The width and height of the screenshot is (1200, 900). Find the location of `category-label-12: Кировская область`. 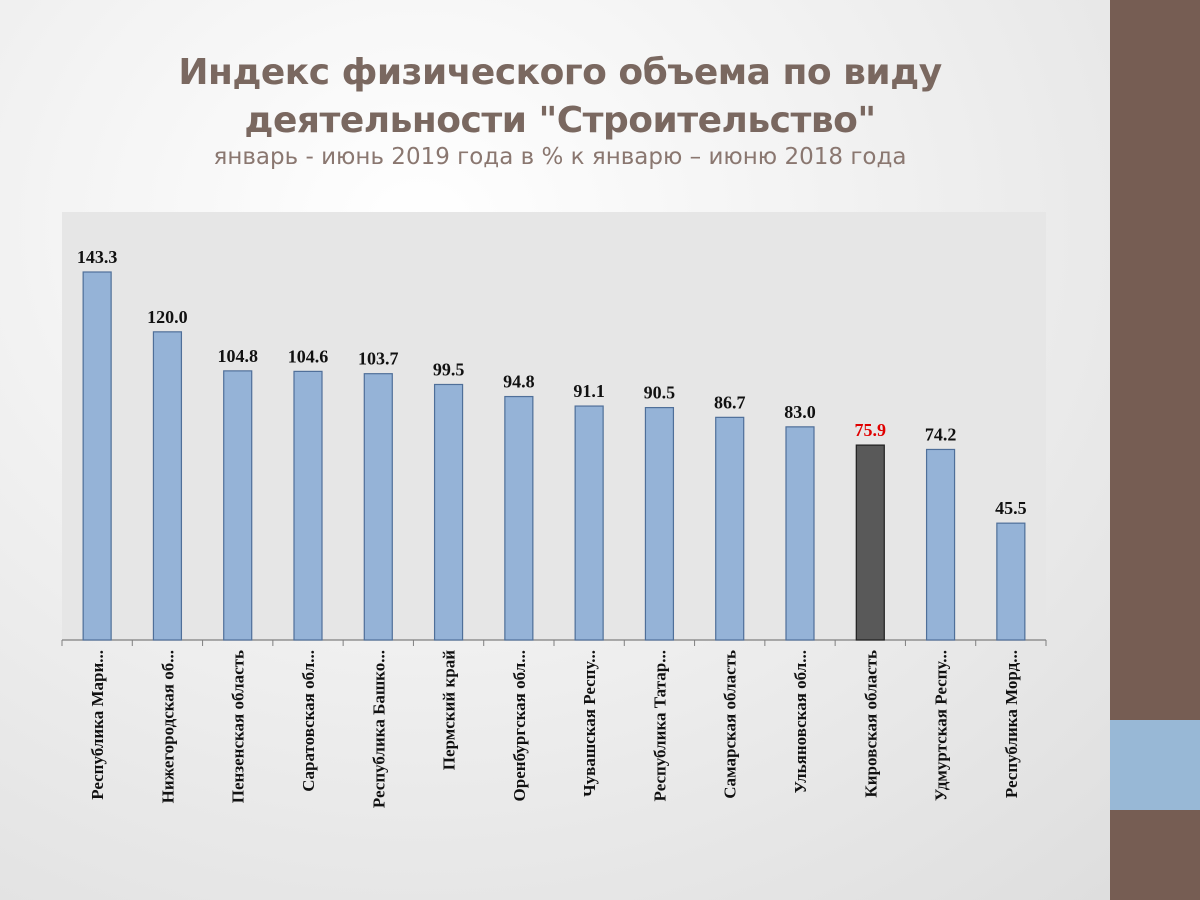

category-label-12: Кировская область is located at coordinates (870, 724).